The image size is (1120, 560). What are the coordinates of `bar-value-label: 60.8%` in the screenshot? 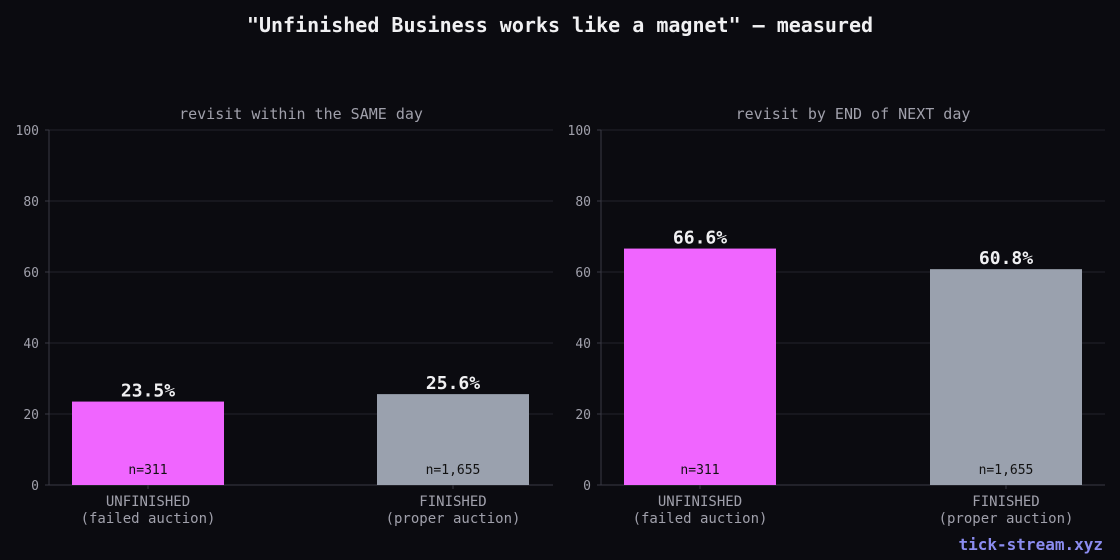 It's located at (1006, 258).